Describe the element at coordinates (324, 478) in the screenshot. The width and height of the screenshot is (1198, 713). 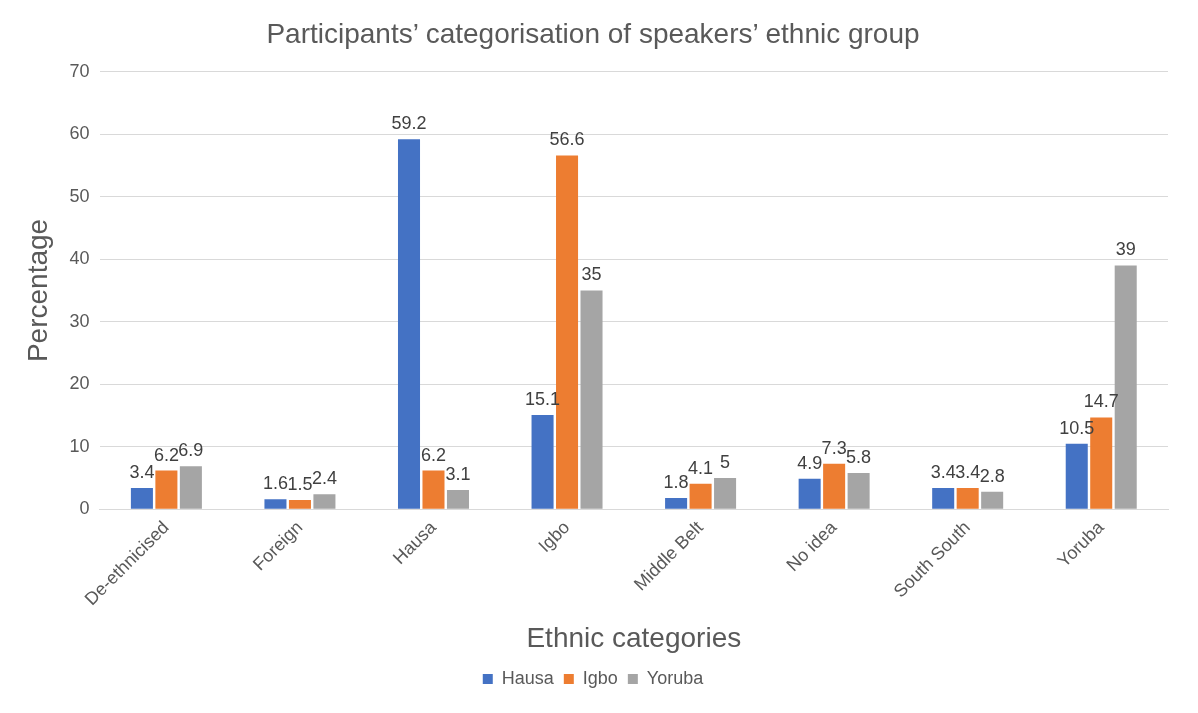
I see `data-label: 2.4` at that location.